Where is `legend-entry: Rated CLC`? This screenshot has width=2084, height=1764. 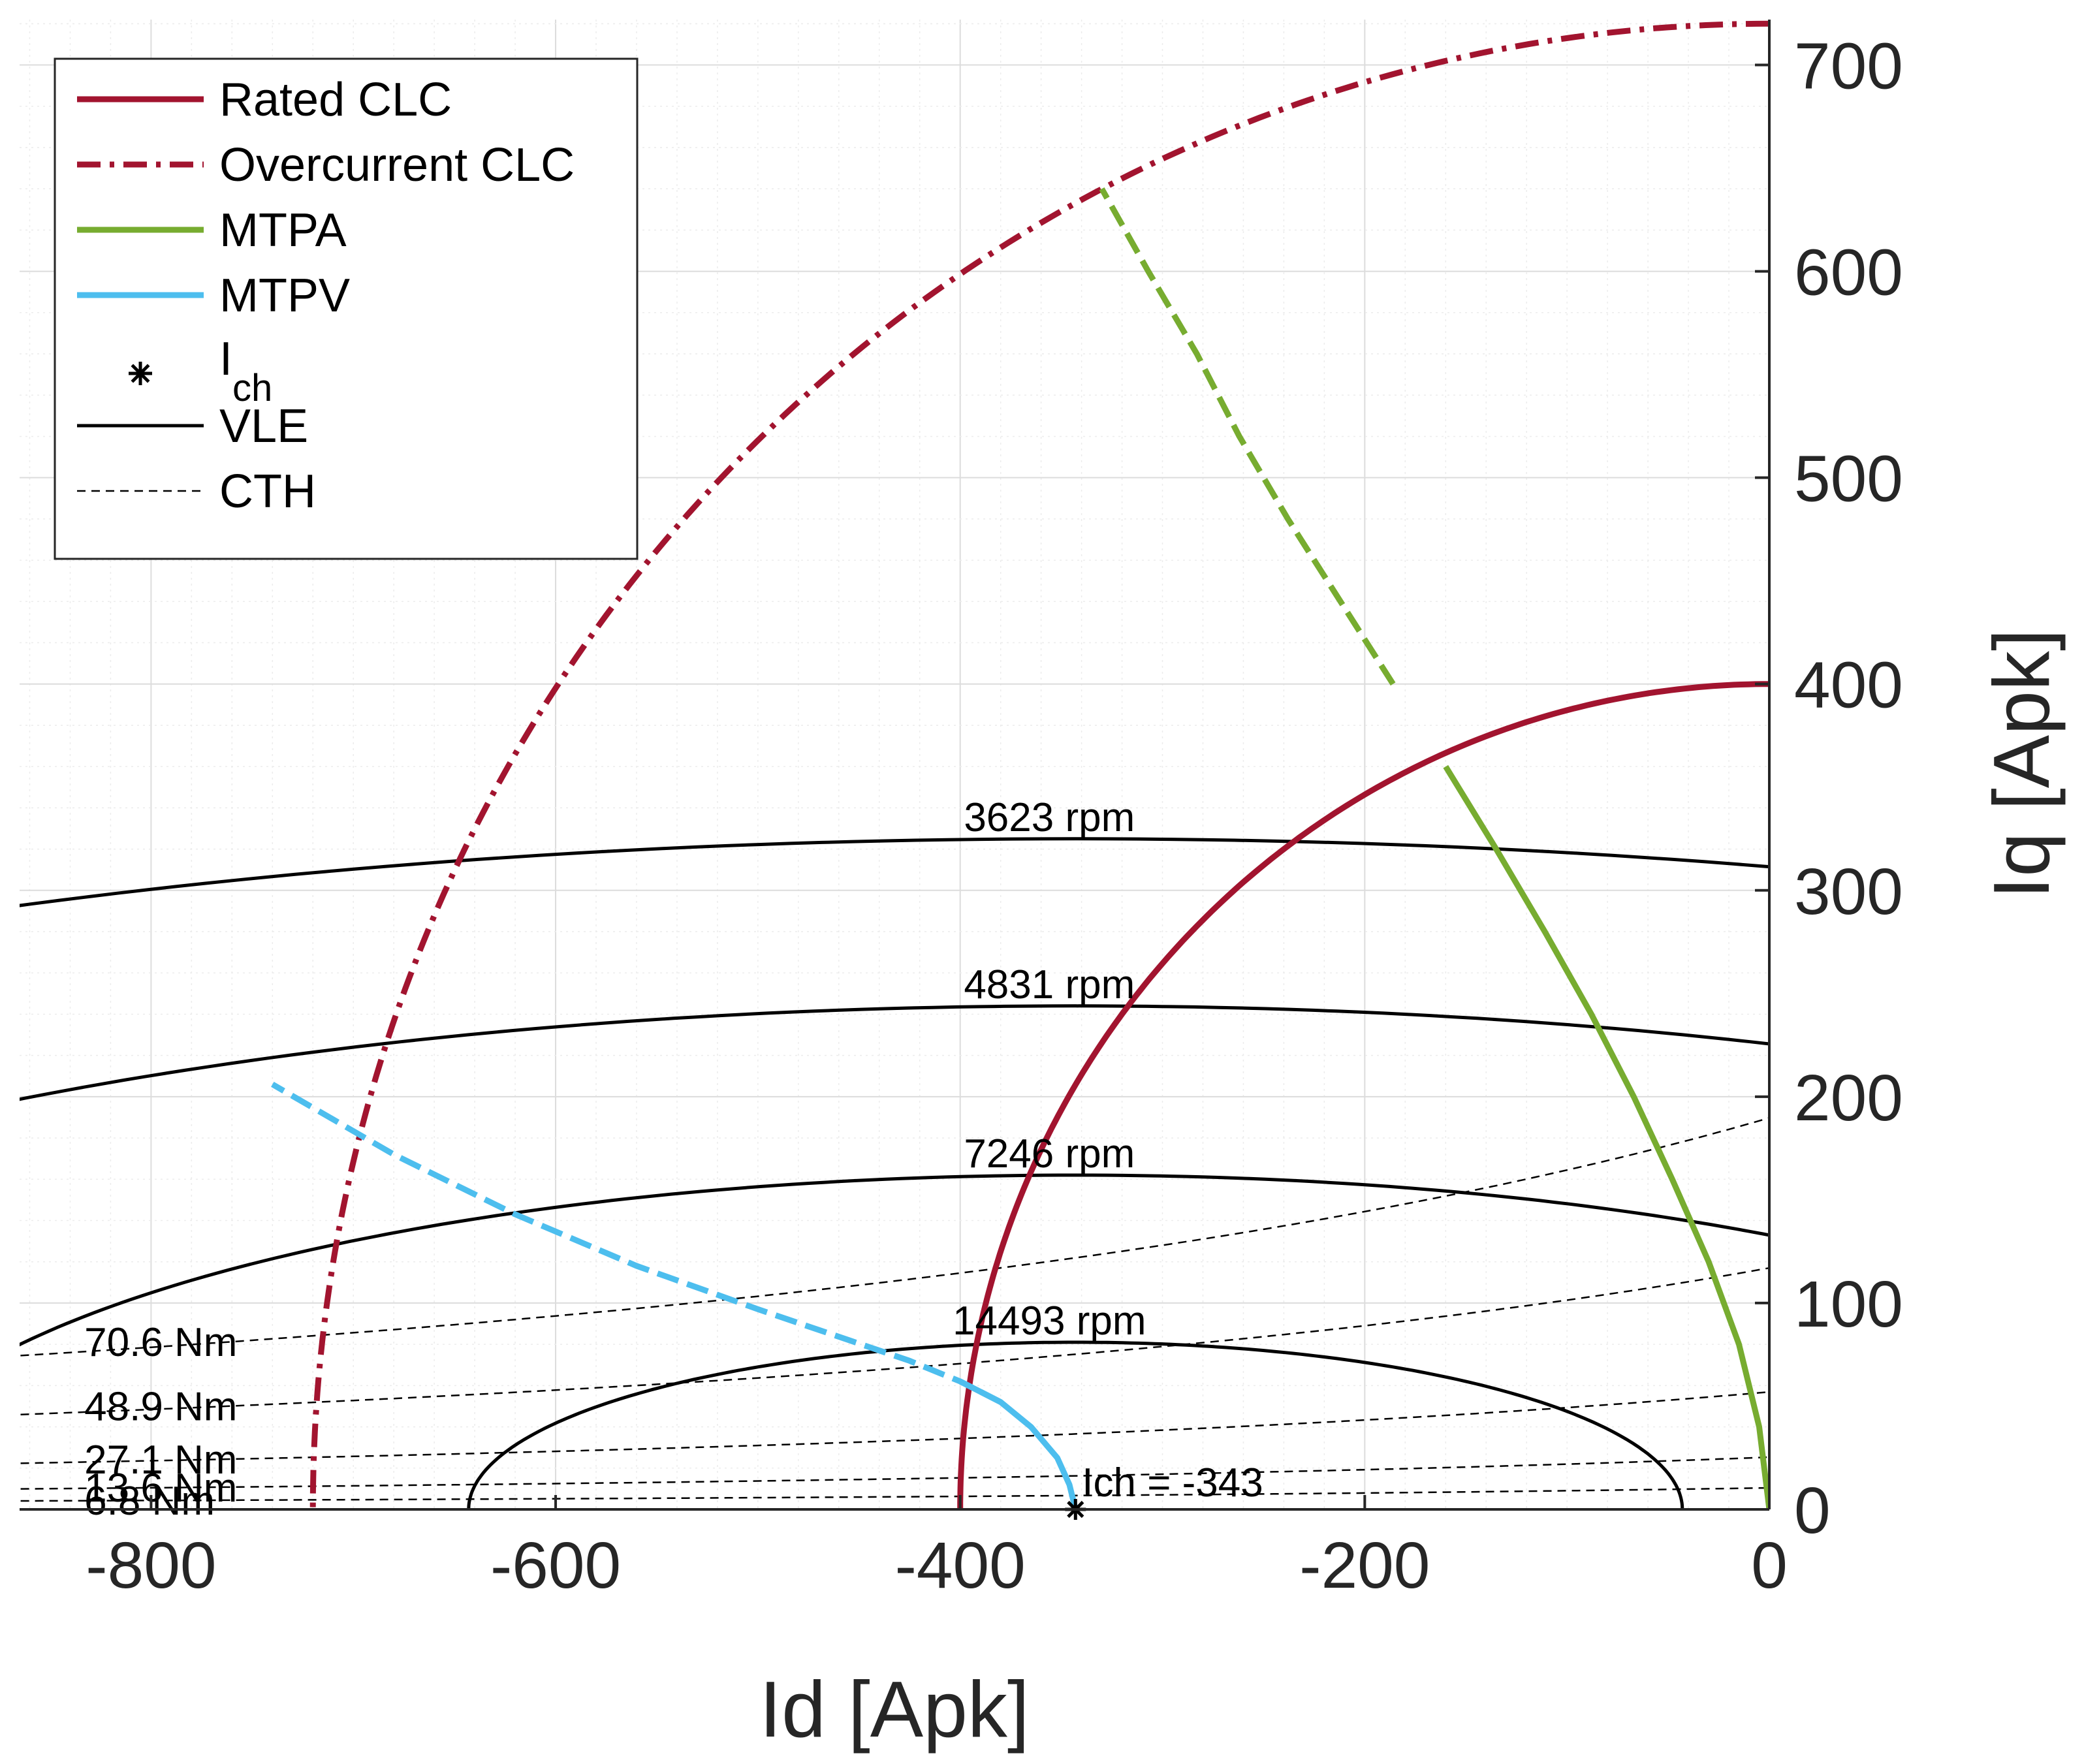
legend-entry: Rated CLC is located at coordinates (264, 100).